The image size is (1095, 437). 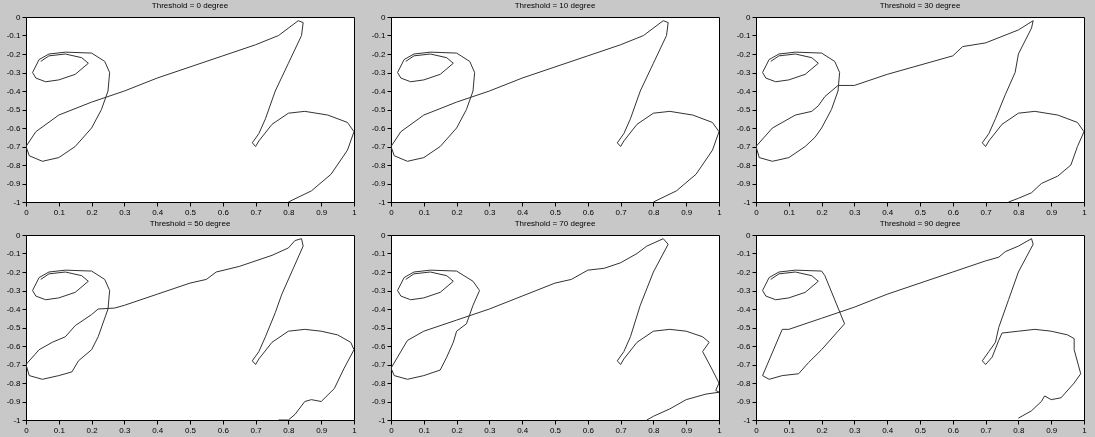 I want to click on chart-title: Threshold = 30 degree, so click(x=920, y=5).